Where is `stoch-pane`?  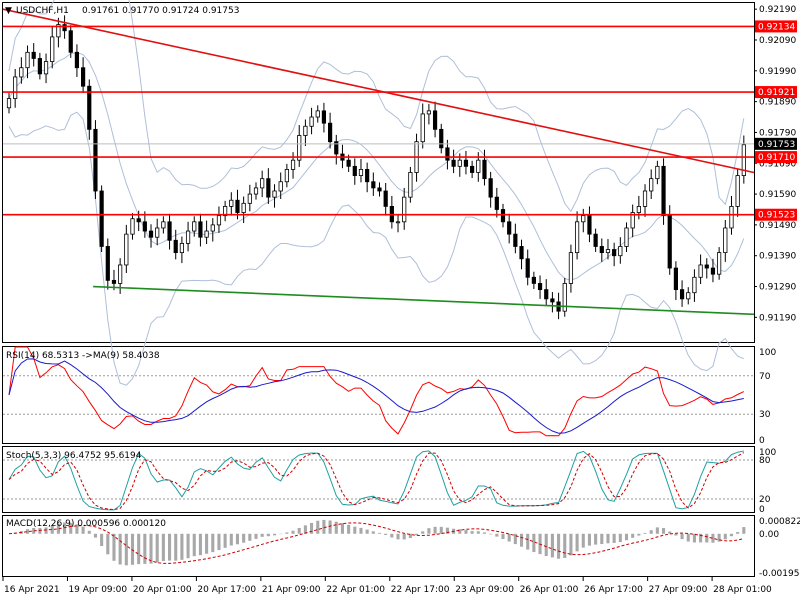
stoch-pane is located at coordinates (378, 479).